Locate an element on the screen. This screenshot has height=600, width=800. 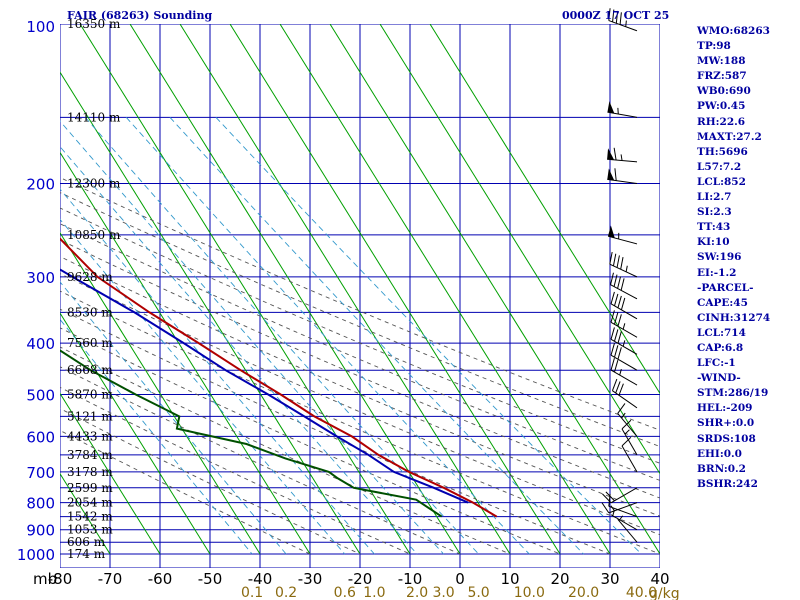
height-label: 606 m is located at coordinates (86, 542).